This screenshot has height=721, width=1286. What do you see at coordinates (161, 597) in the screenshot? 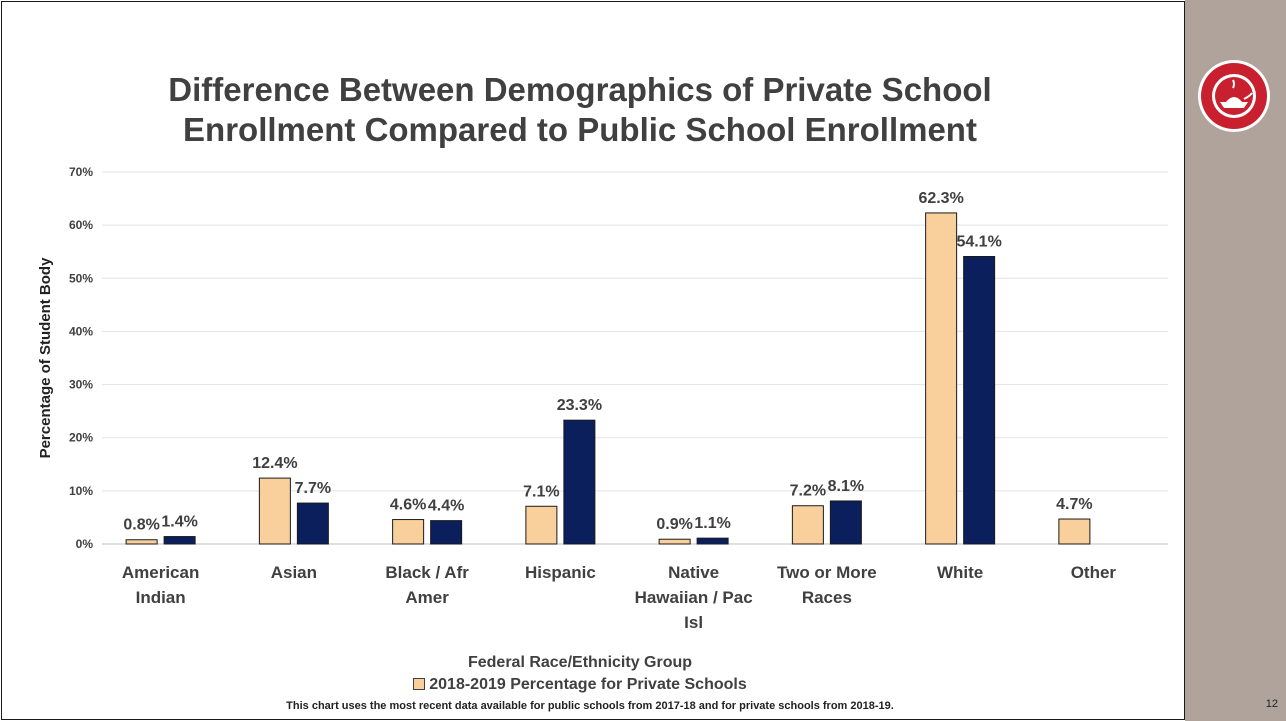
I see `x-category-label-line: Indian` at bounding box center [161, 597].